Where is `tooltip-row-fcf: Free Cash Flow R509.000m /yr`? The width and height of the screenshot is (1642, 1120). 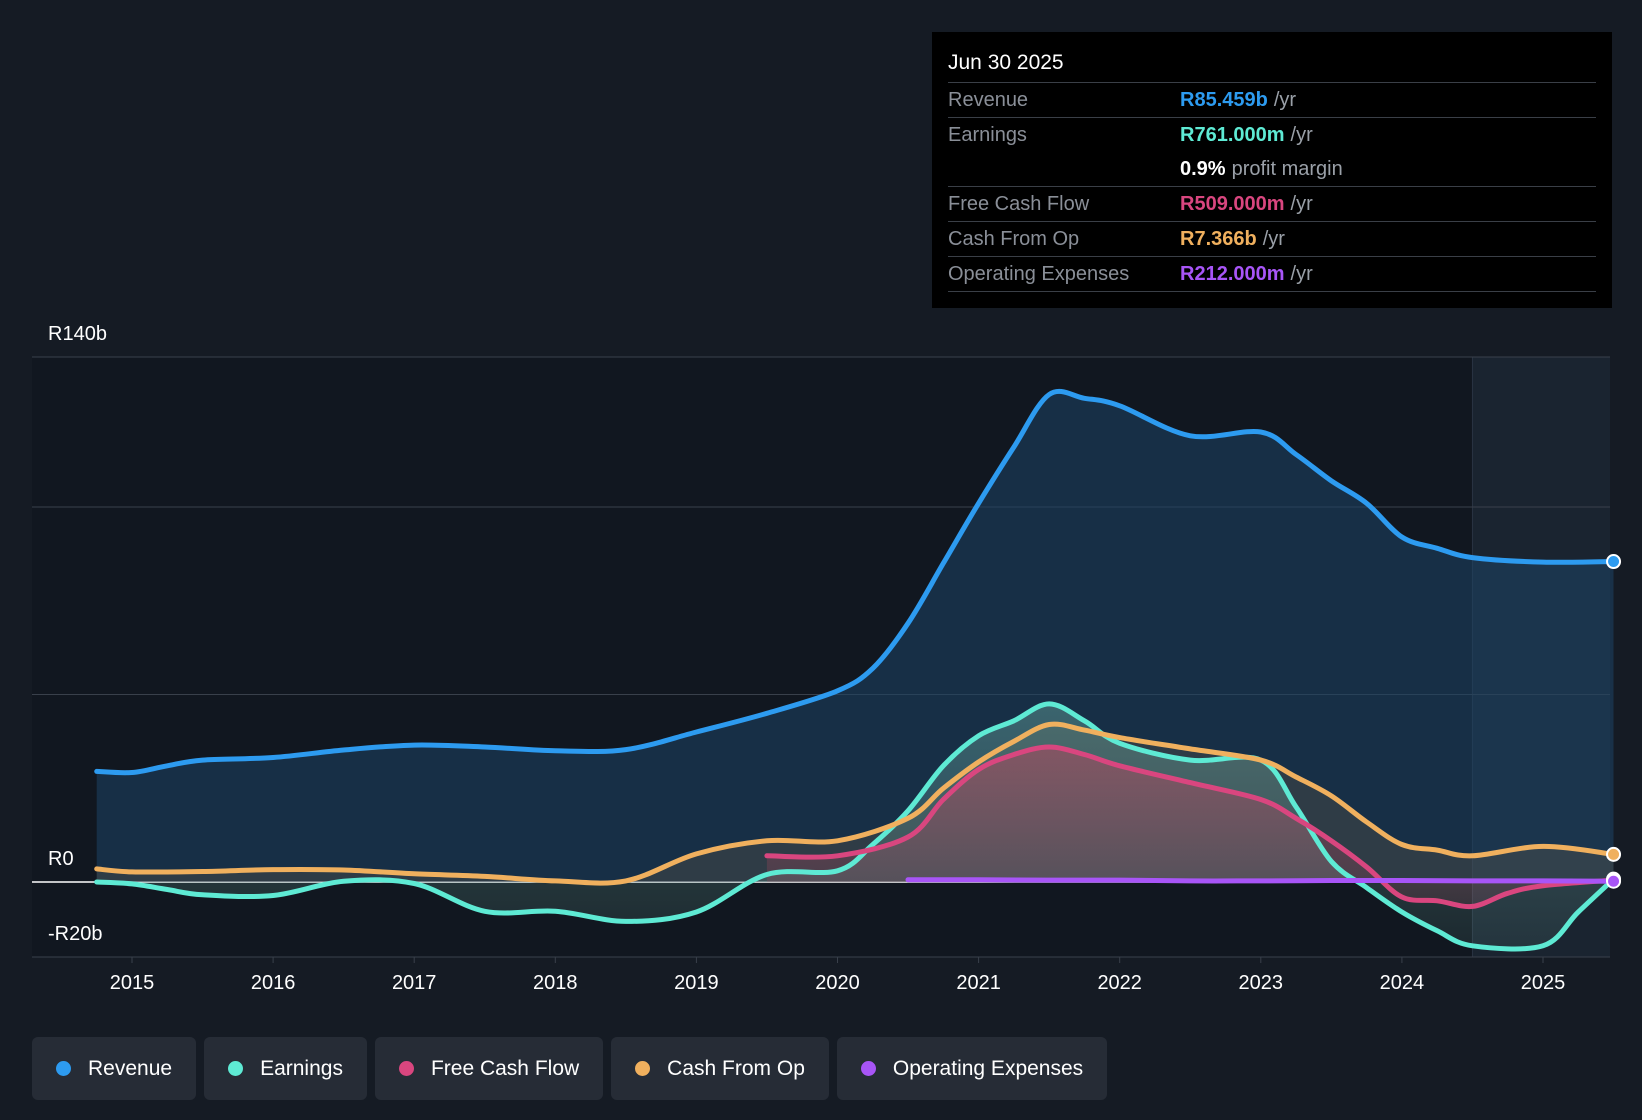 tooltip-row-fcf: Free Cash Flow R509.000m /yr is located at coordinates (1272, 204).